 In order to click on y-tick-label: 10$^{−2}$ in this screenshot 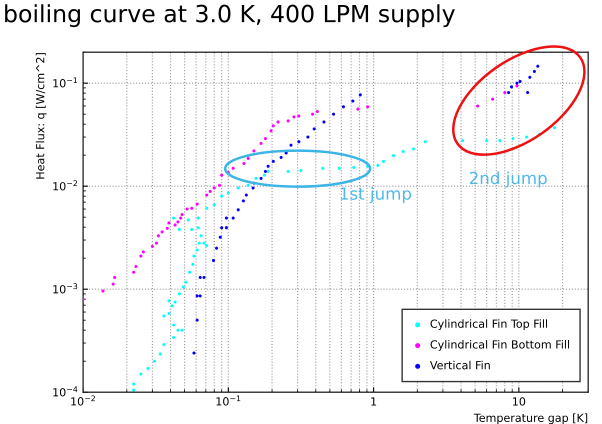, I will do `click(65, 185)`.